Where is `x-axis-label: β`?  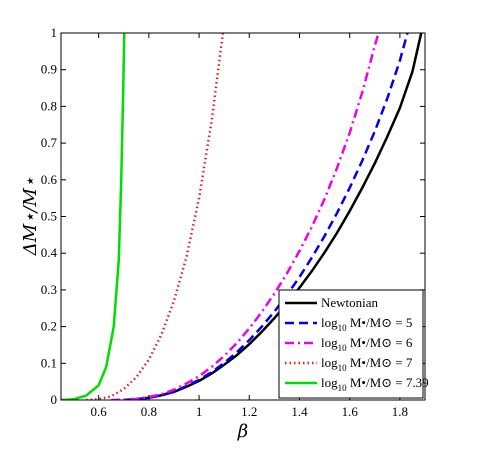
x-axis-label: β is located at coordinates (242, 431).